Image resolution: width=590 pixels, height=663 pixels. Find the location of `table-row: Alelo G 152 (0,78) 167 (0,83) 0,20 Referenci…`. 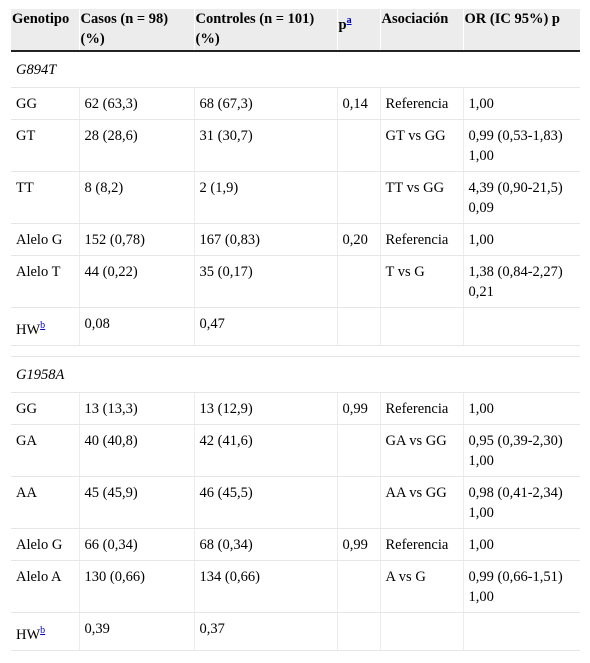

table-row: Alelo G 152 (0,78) 167 (0,83) 0,20 Referenci… is located at coordinates (295, 239).